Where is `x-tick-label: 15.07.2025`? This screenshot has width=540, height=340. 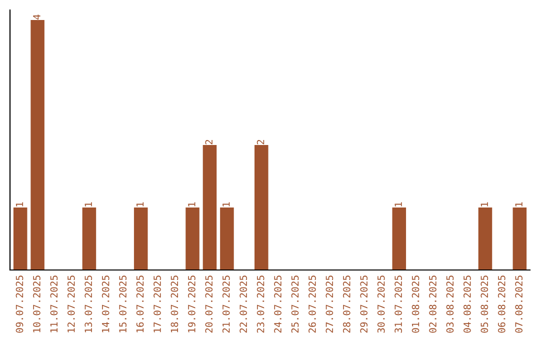
x-tick-label: 15.07.2025 is located at coordinates (122, 304).